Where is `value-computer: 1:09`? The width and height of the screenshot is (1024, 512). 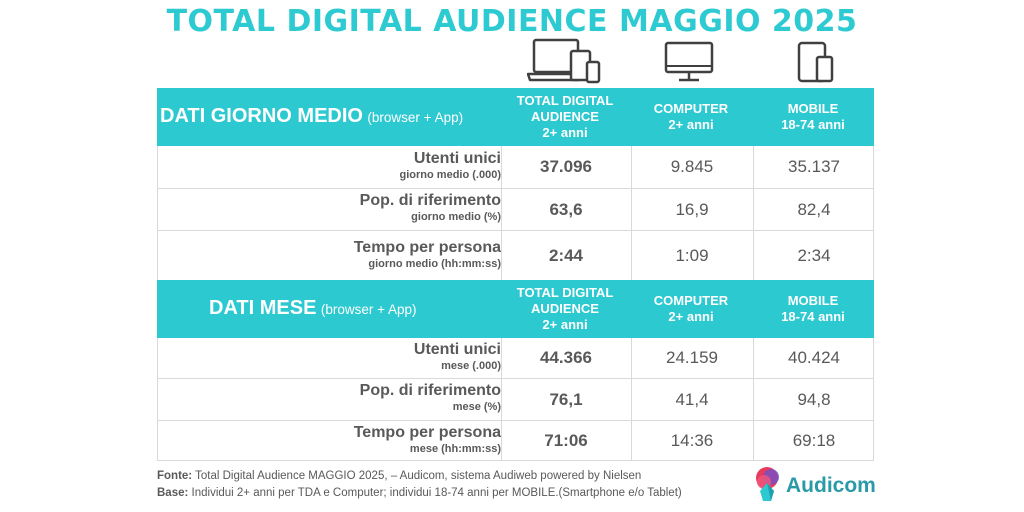
value-computer: 1:09 is located at coordinates (692, 255).